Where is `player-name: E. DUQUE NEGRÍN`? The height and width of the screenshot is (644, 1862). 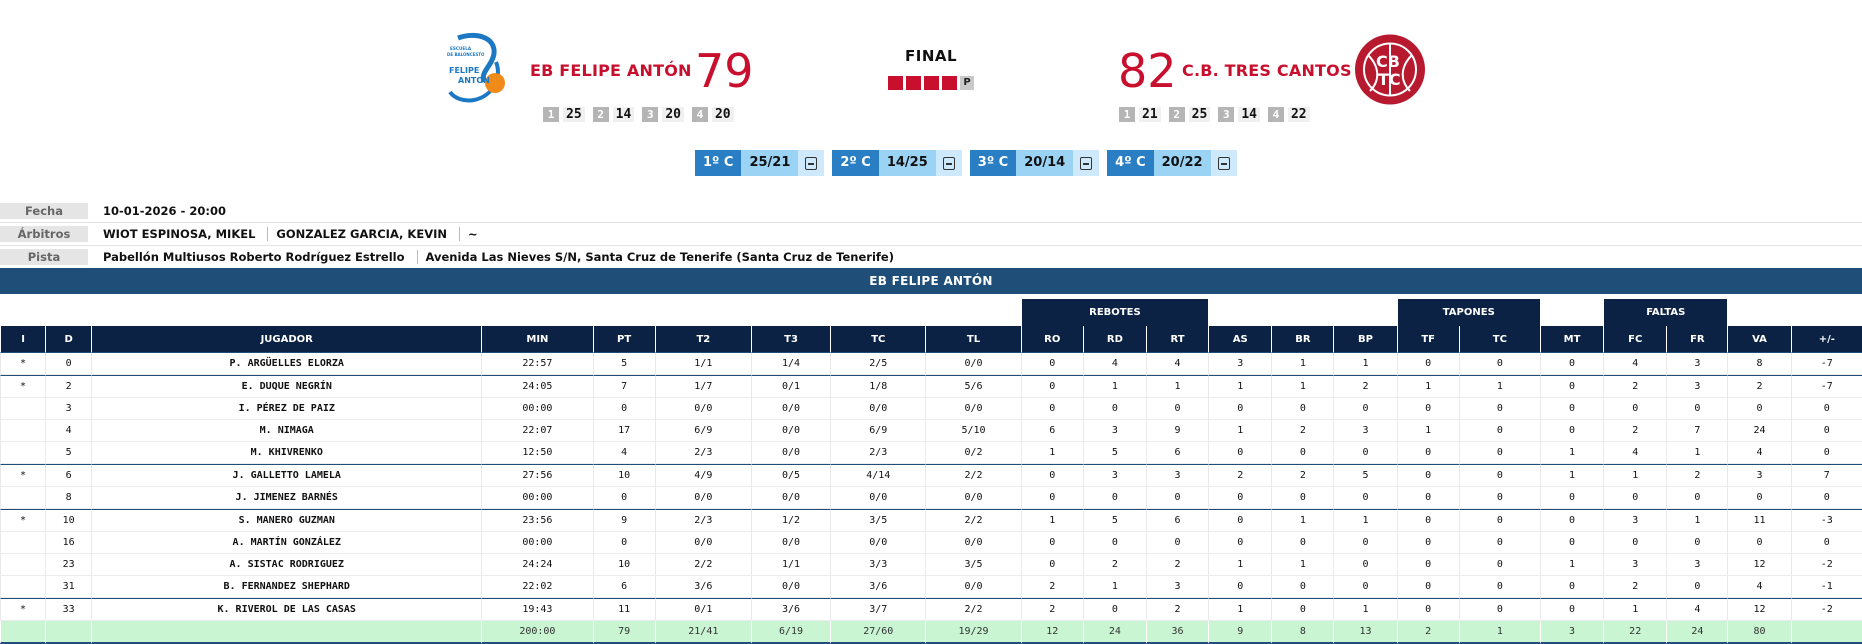
player-name: E. DUQUE NEGRÍN is located at coordinates (286, 386).